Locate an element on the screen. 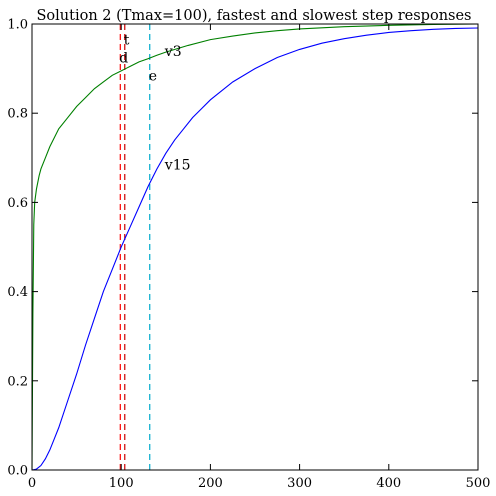 The image size is (496, 496). annotation-t: t is located at coordinates (127, 41).